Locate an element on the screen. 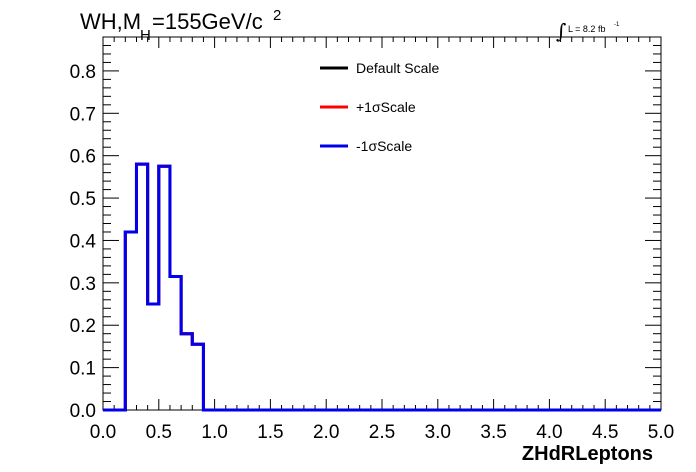 This screenshot has height=472, width=696. y-tick-label: 0.8 is located at coordinates (83, 72).